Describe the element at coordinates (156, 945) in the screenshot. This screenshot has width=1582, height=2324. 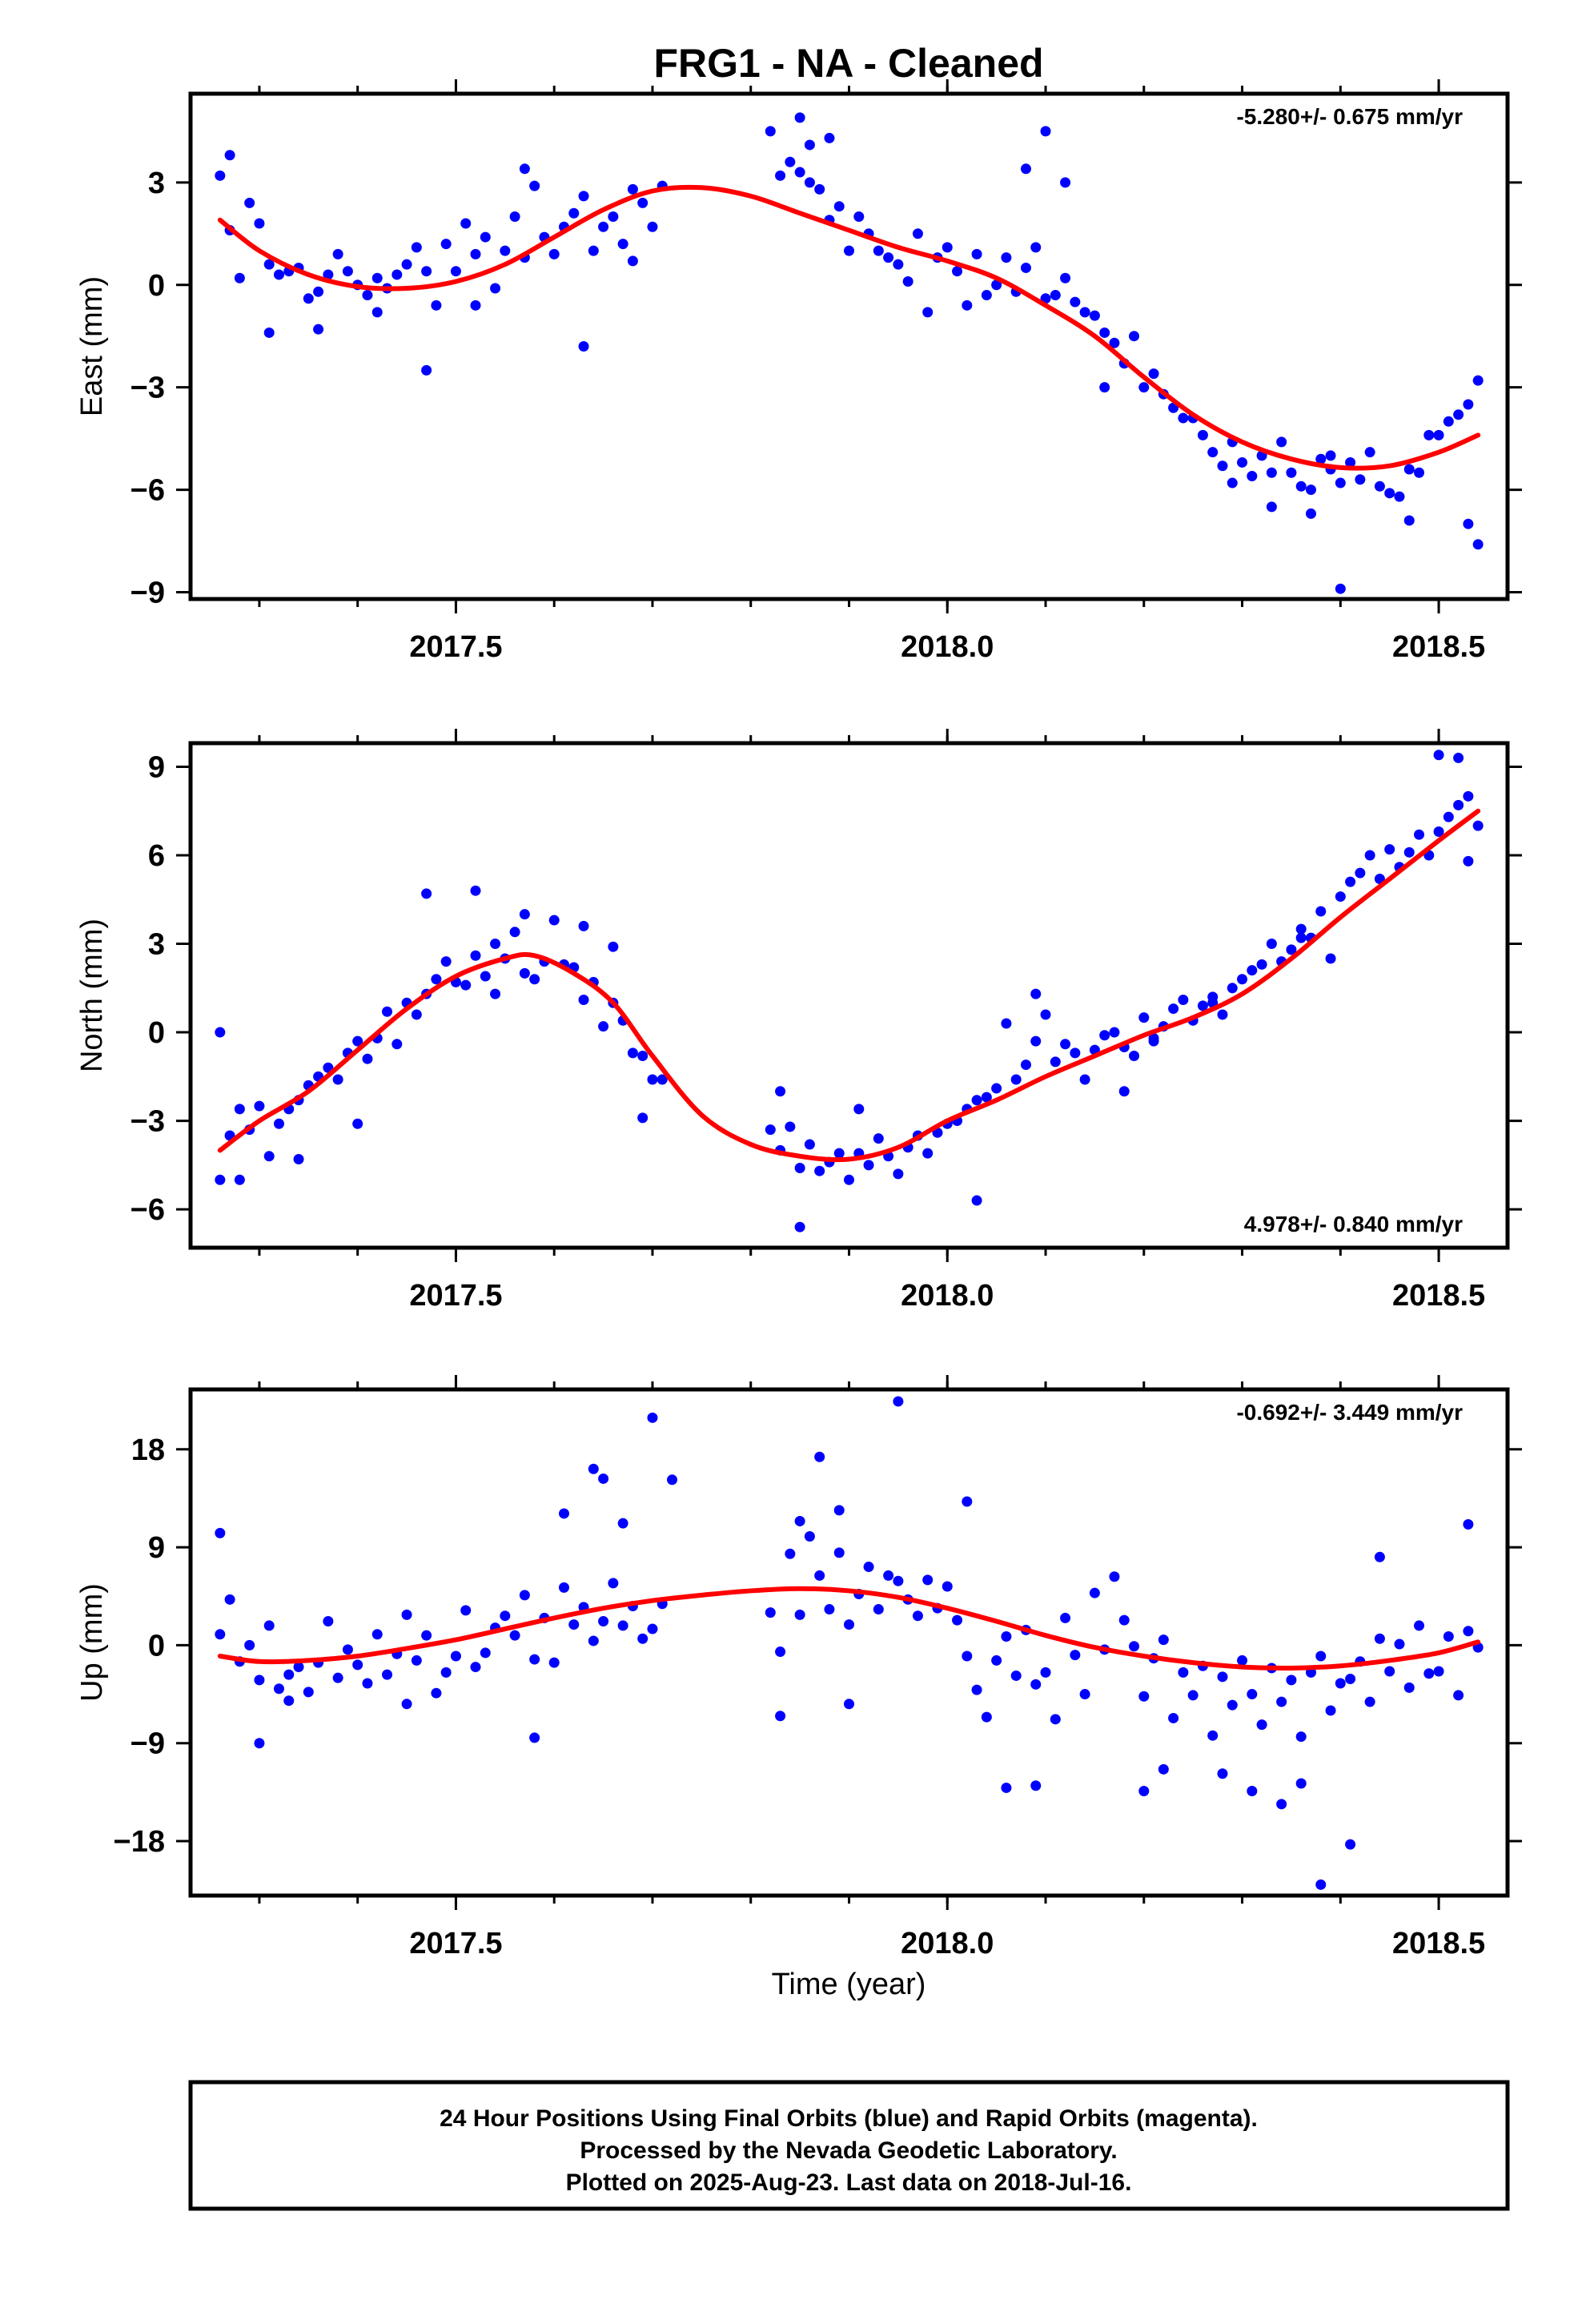
I see `north-y-tick-label: 3` at that location.